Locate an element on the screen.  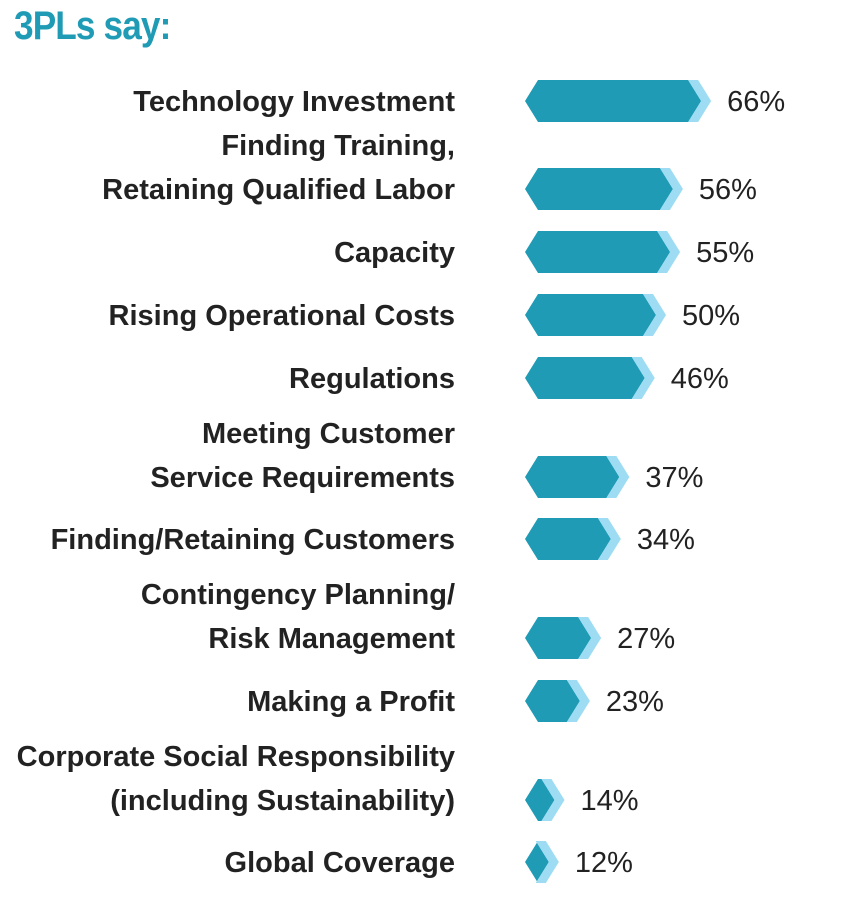
bar-group: 12% Global Coverage is located at coordinates (429, 862).